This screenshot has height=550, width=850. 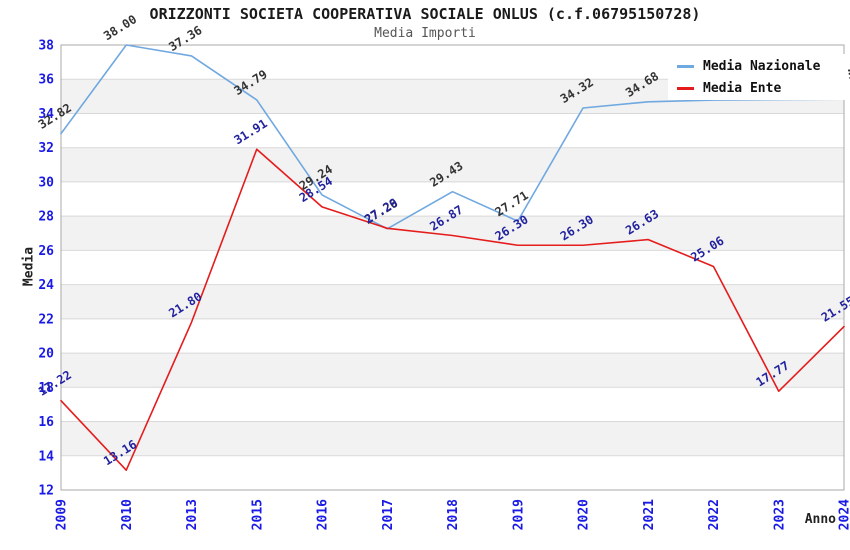 What do you see at coordinates (323, 514) in the screenshot?
I see `x-tick-label: 2016` at bounding box center [323, 514].